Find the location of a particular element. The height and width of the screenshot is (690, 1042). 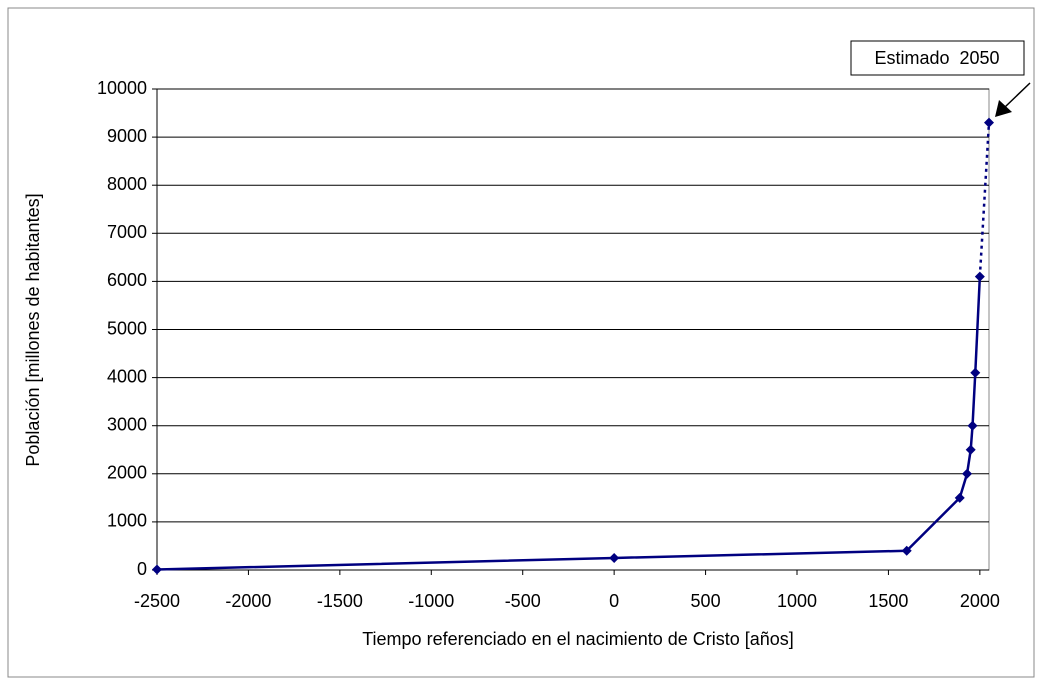

y-tick-label: 1000 is located at coordinates (127, 521).